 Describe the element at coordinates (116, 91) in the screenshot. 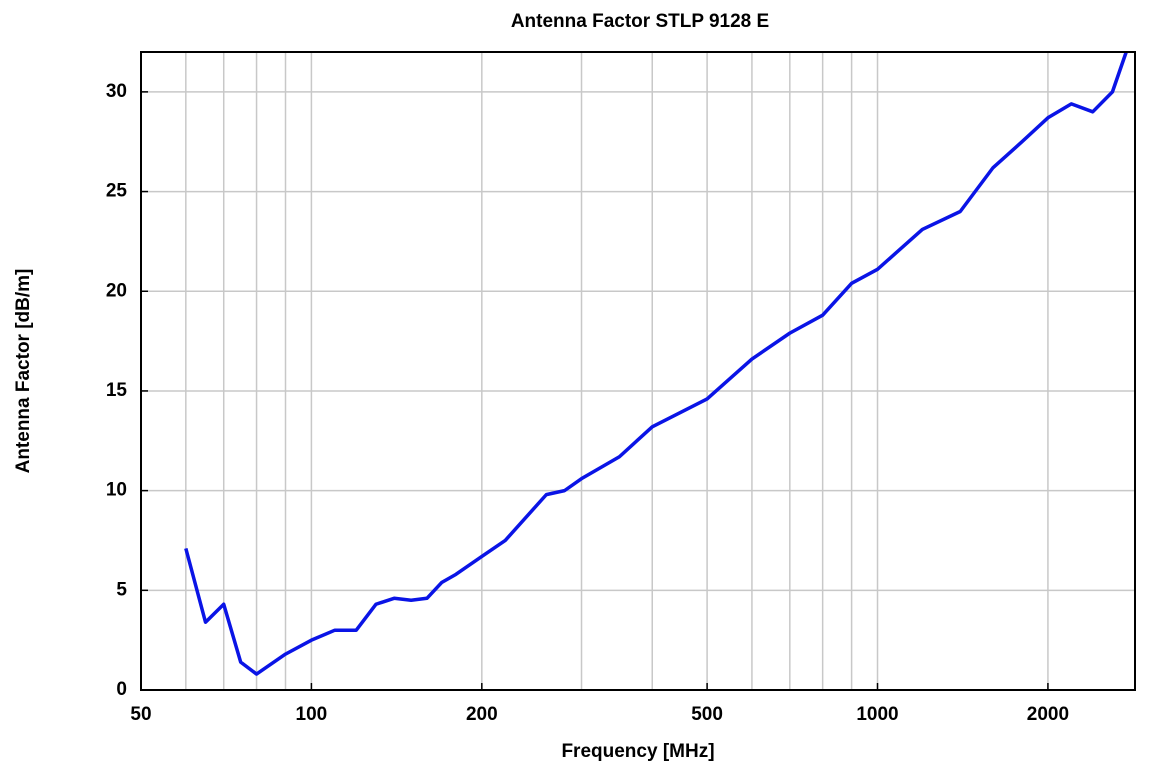

I see `y-tick-label: 30` at that location.